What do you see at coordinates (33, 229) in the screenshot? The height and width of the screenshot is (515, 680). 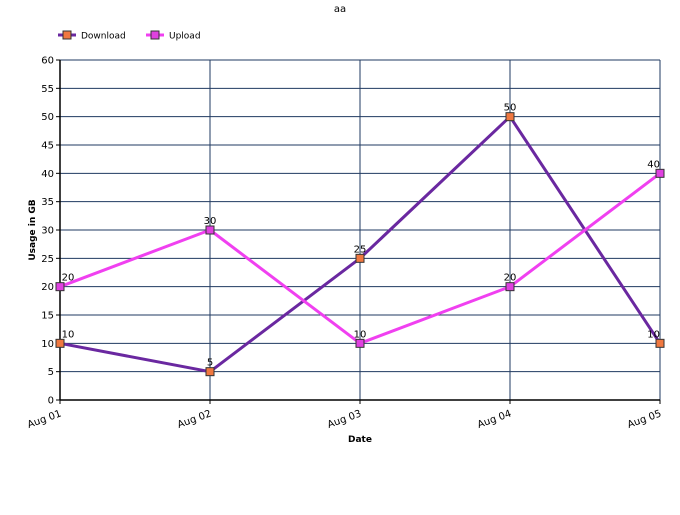 I see `y-axis-label: Usage in GB` at bounding box center [33, 229].